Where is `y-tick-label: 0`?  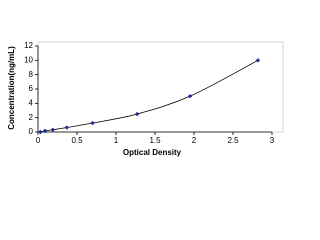 y-tick-label: 0 is located at coordinates (31, 131).